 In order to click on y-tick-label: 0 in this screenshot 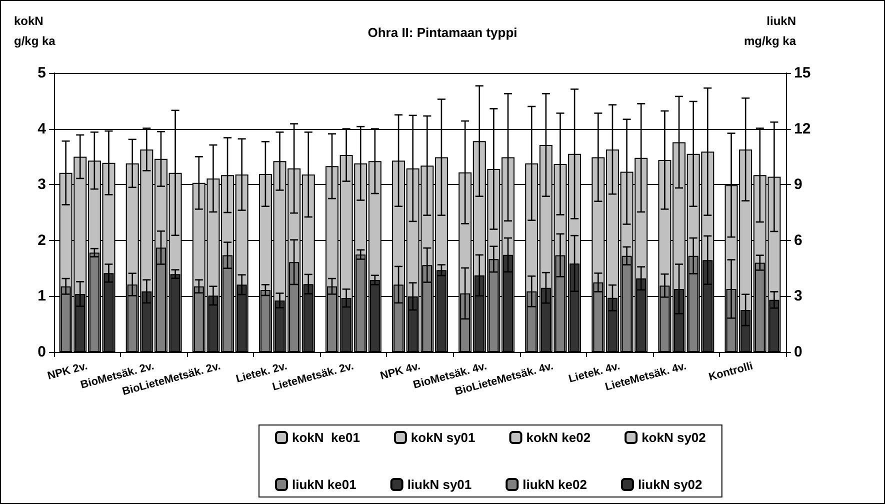, I will do `click(42, 352)`.